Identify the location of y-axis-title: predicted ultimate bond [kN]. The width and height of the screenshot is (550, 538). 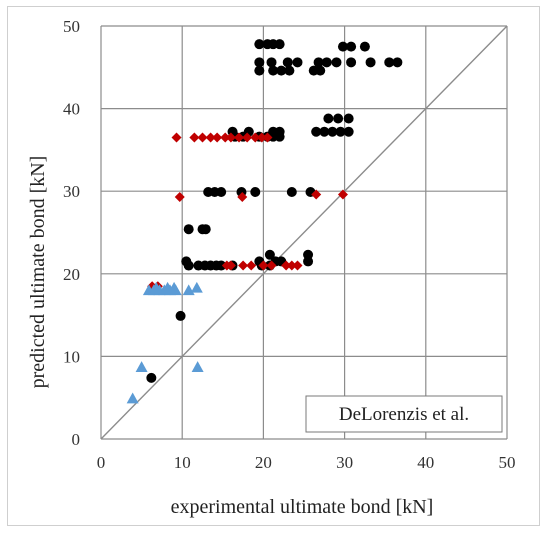
(38, 272).